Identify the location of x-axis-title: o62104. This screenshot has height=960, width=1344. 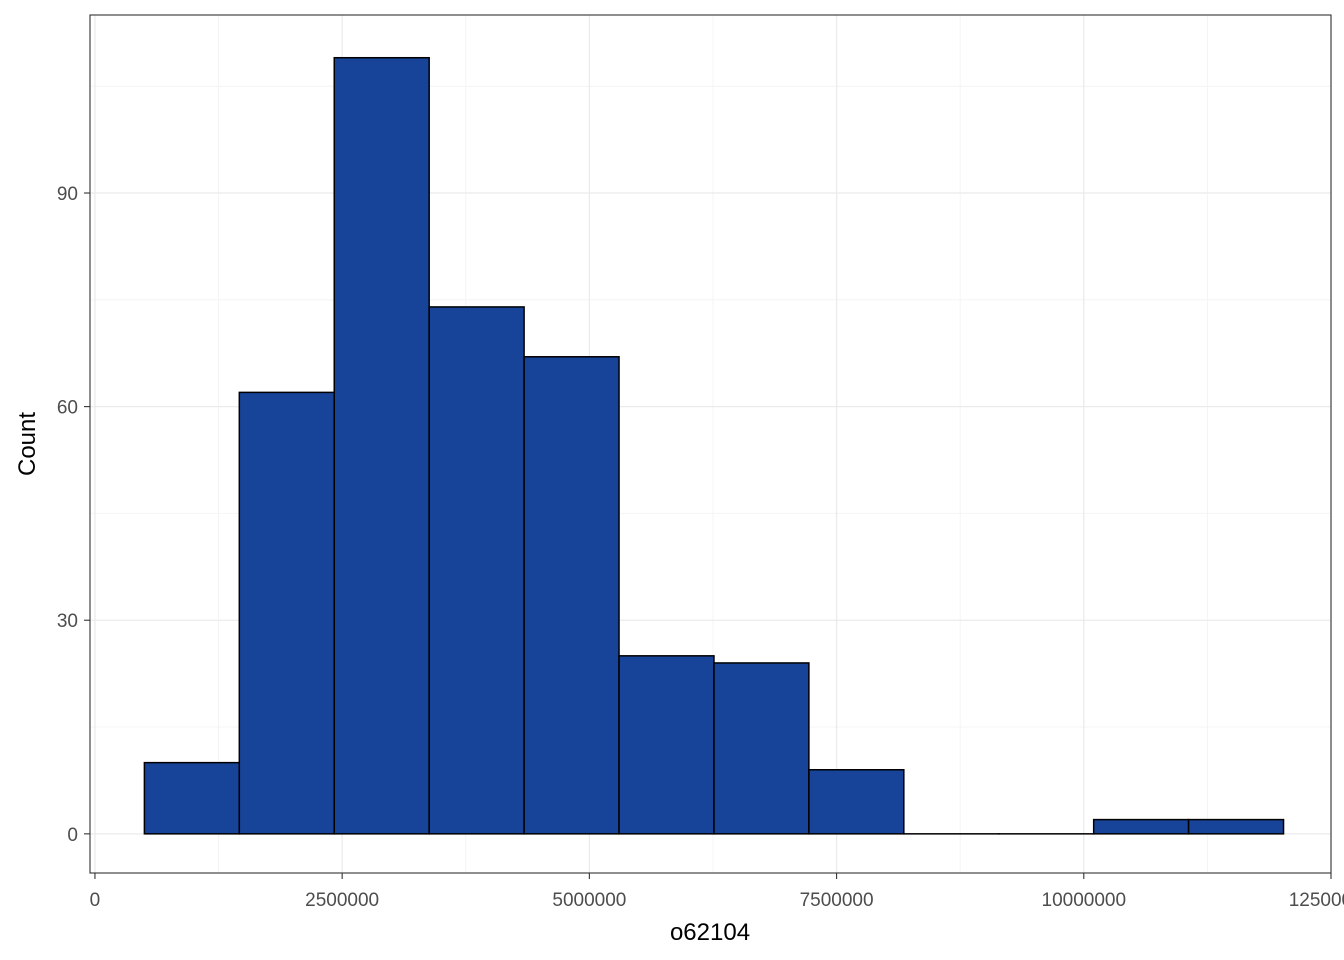
(710, 932).